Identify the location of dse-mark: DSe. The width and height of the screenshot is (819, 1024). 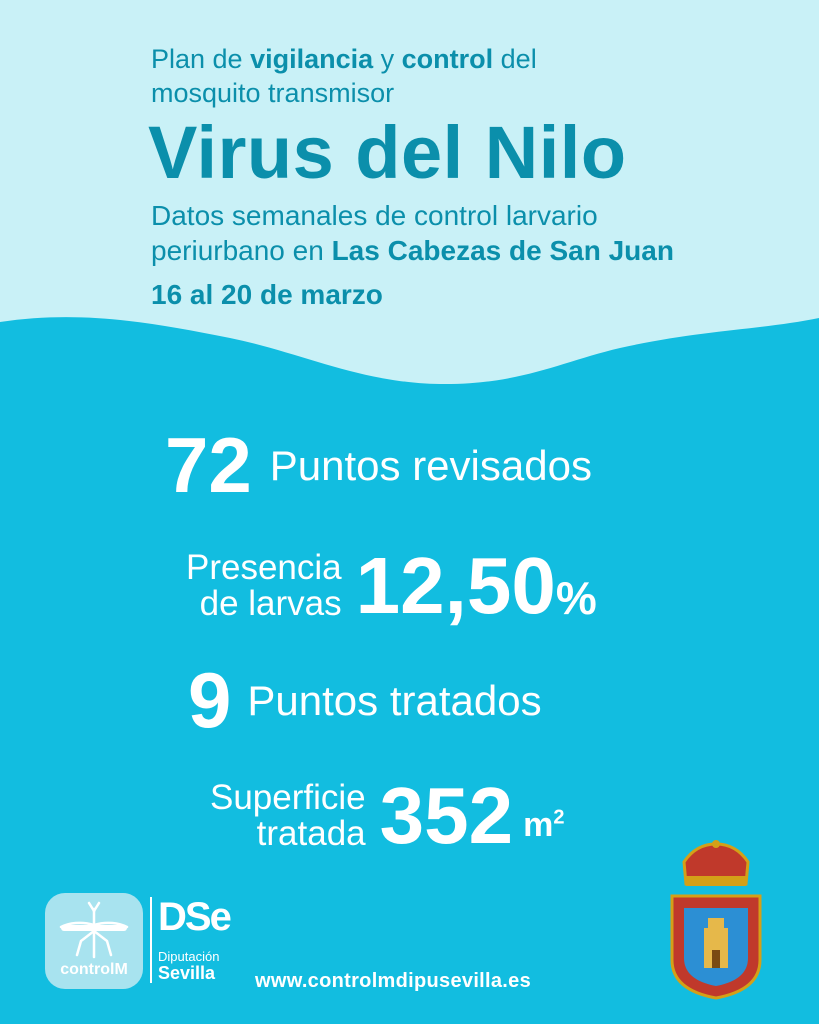
(195, 917).